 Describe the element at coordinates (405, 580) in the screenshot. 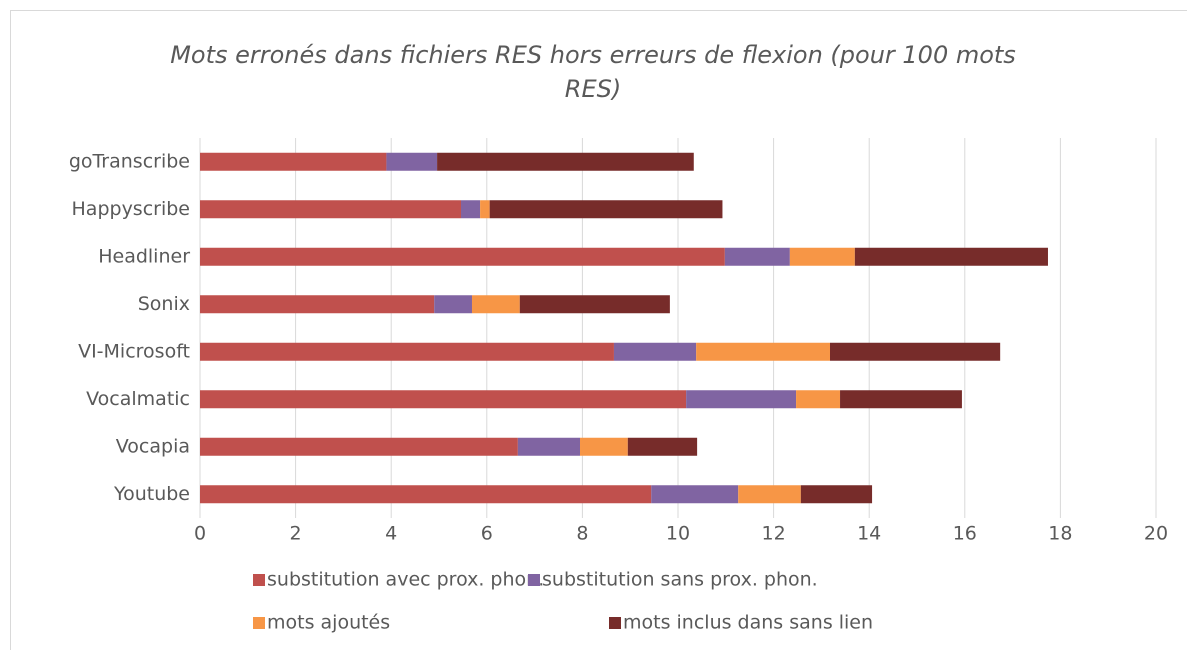

I see `legend-label: substitution avec prox. phon.` at that location.